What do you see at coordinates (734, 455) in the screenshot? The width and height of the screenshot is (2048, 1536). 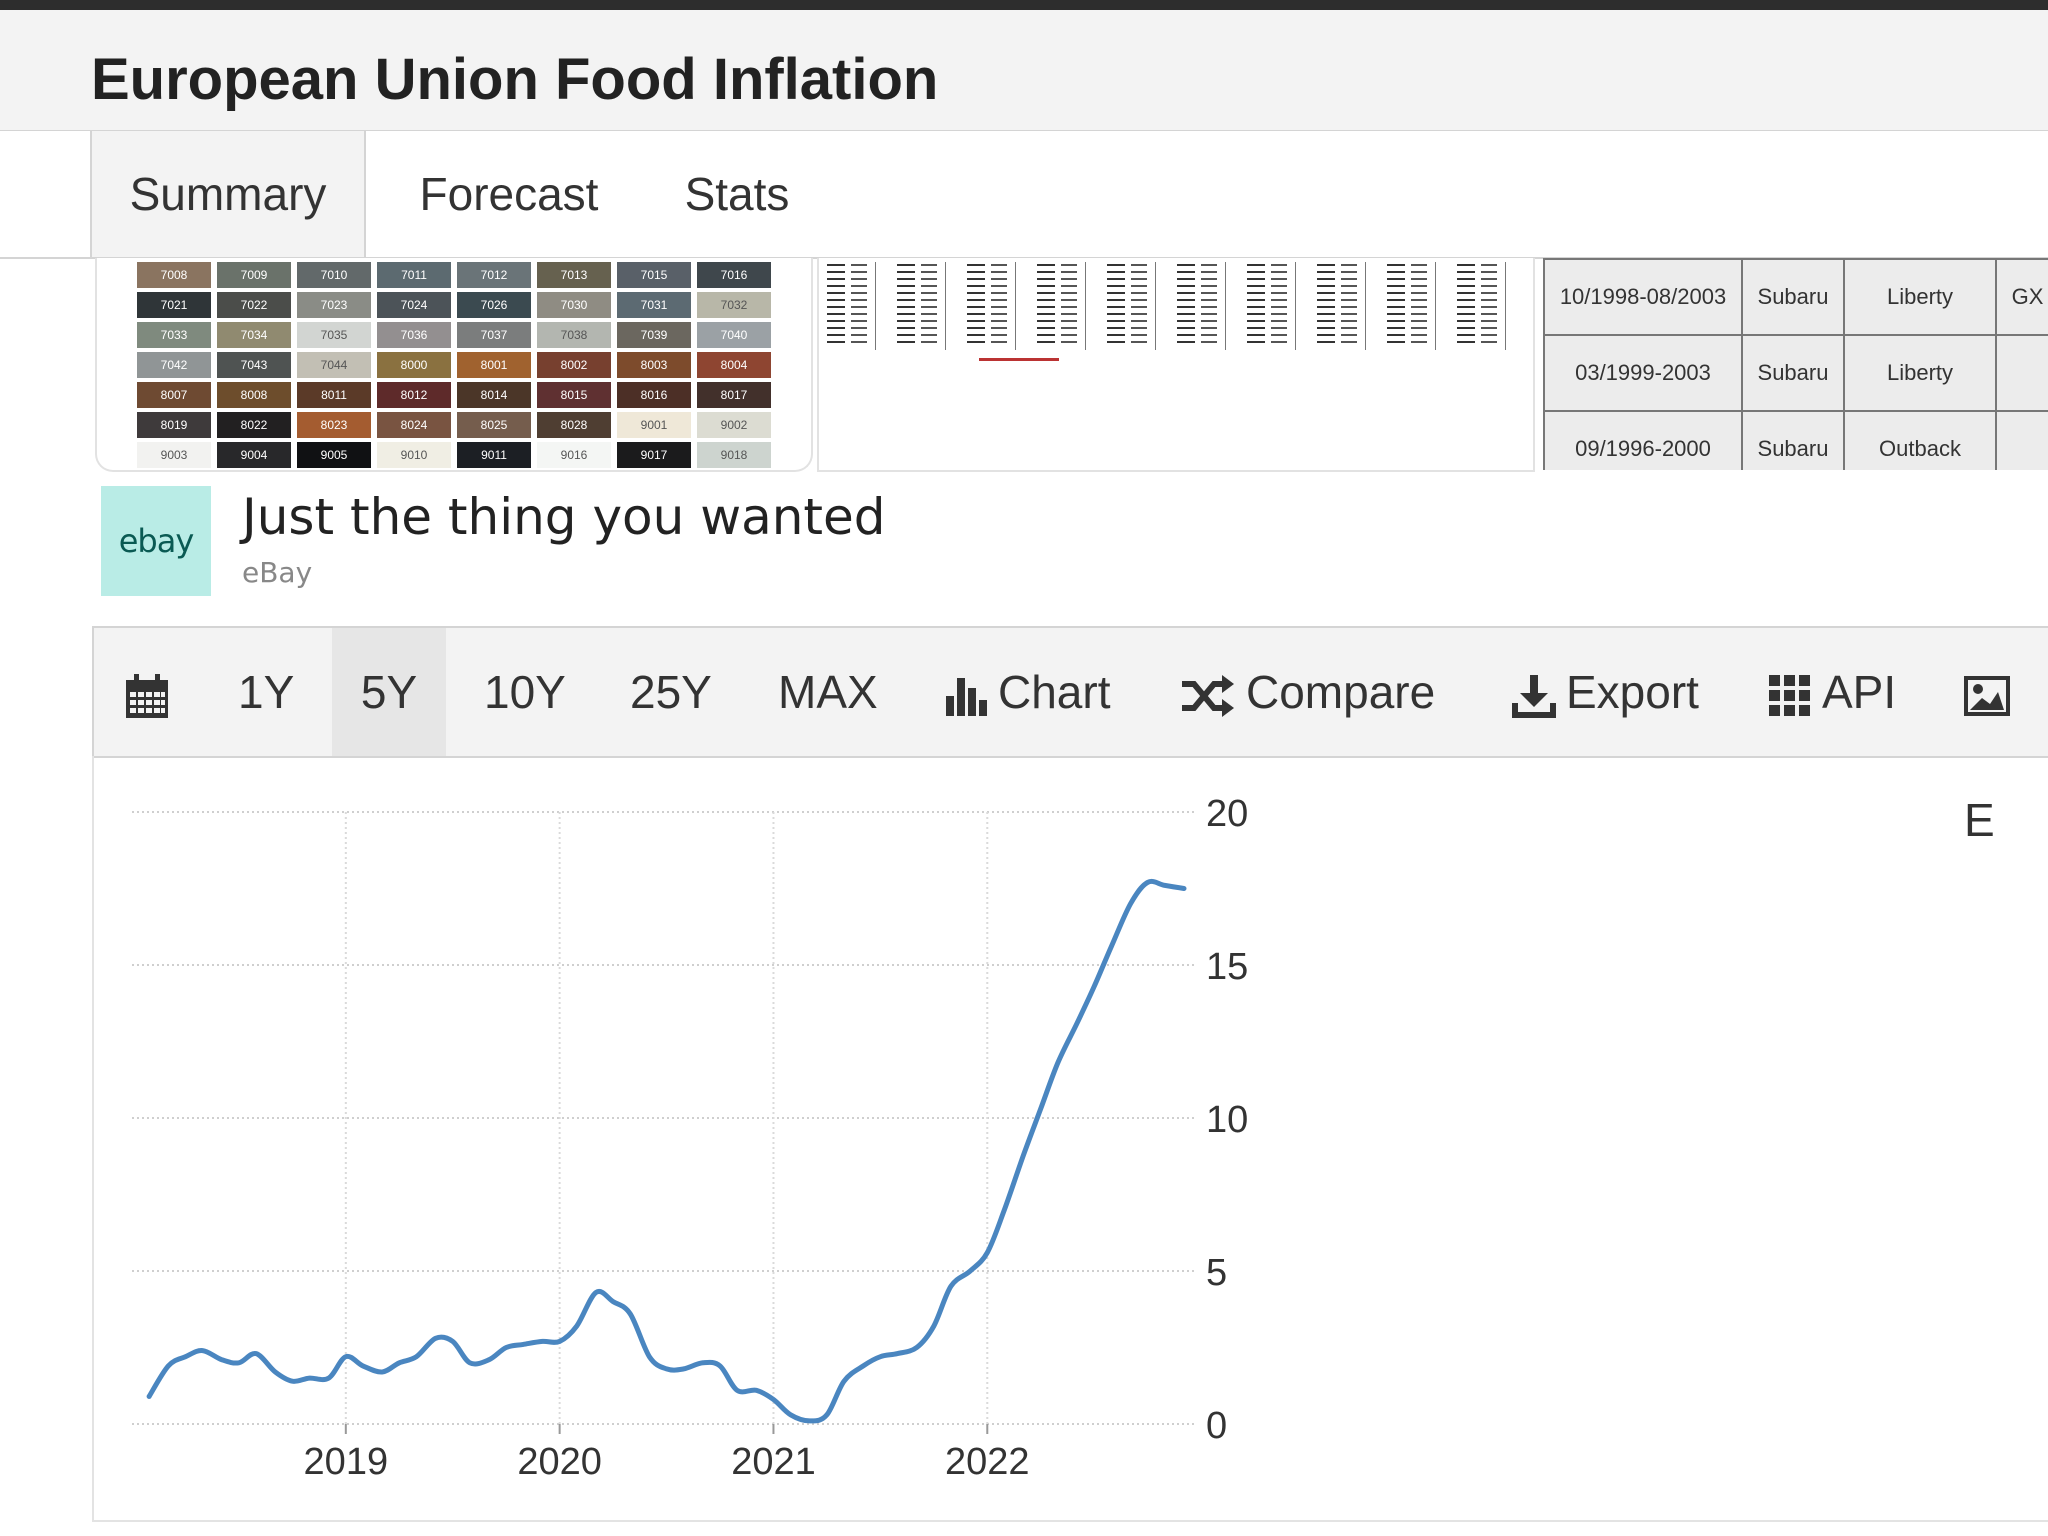 I see `color-swatch: 9018` at bounding box center [734, 455].